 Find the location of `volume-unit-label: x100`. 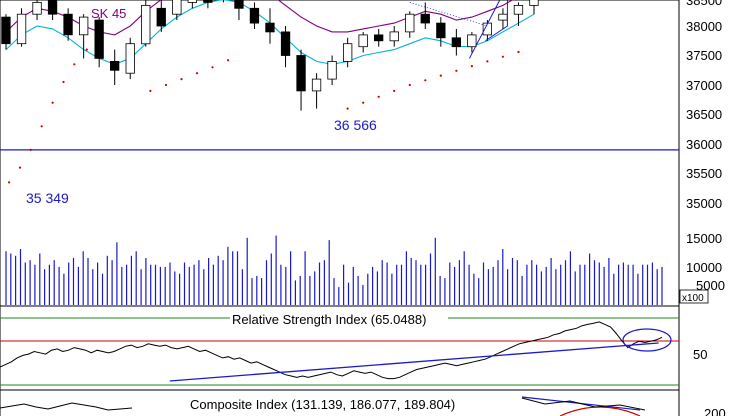

volume-unit-label: x100 is located at coordinates (693, 298).